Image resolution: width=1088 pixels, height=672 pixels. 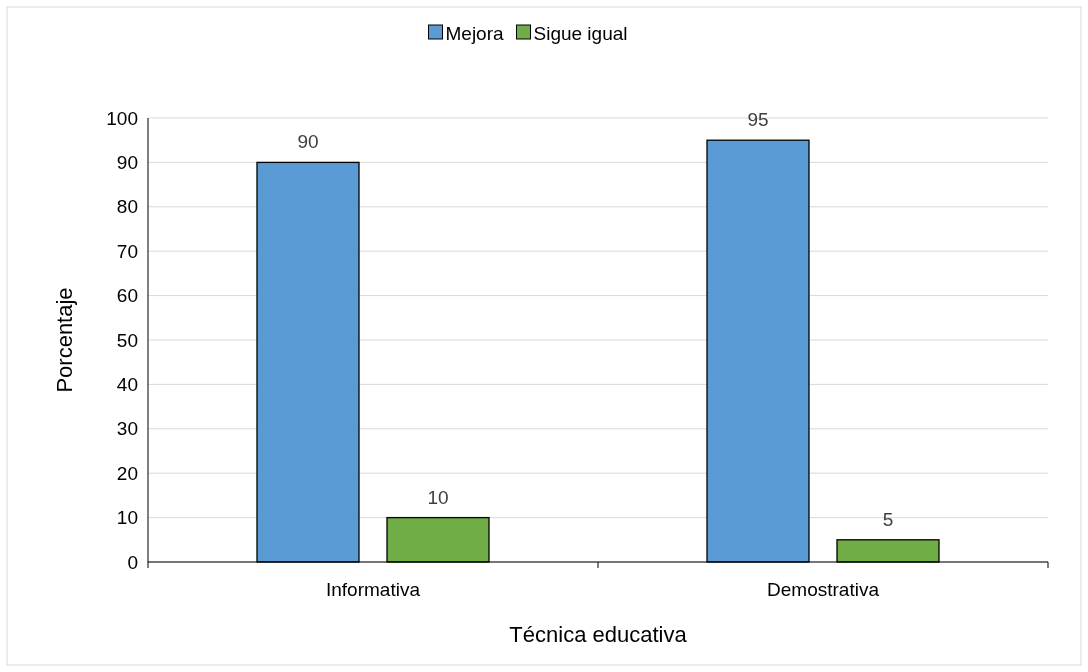 I want to click on y-tick-label: 90, so click(x=127, y=163).